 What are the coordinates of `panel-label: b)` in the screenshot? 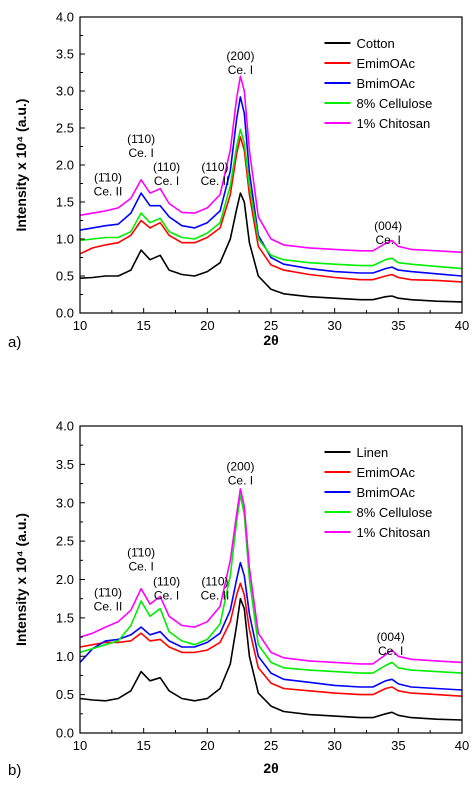 It's located at (14, 770).